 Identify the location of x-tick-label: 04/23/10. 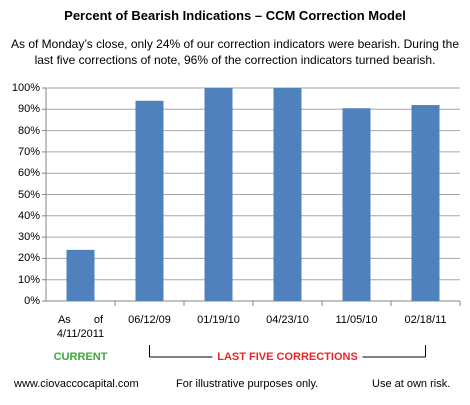
(287, 320).